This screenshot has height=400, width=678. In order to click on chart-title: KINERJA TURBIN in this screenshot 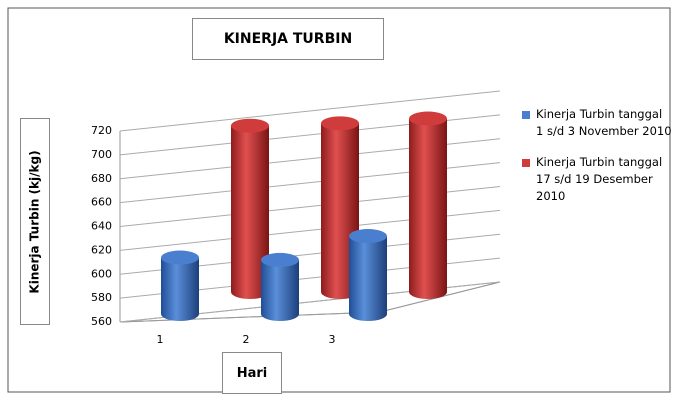, I will do `click(288, 39)`.